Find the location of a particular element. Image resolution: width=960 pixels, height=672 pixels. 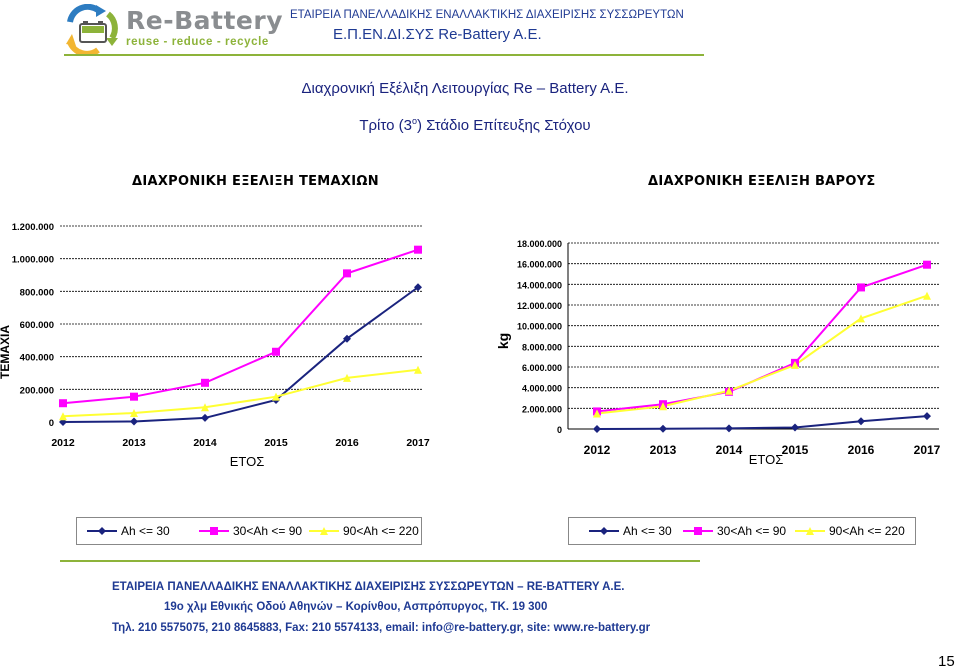

y-tick-label: 0 is located at coordinates (559, 430).